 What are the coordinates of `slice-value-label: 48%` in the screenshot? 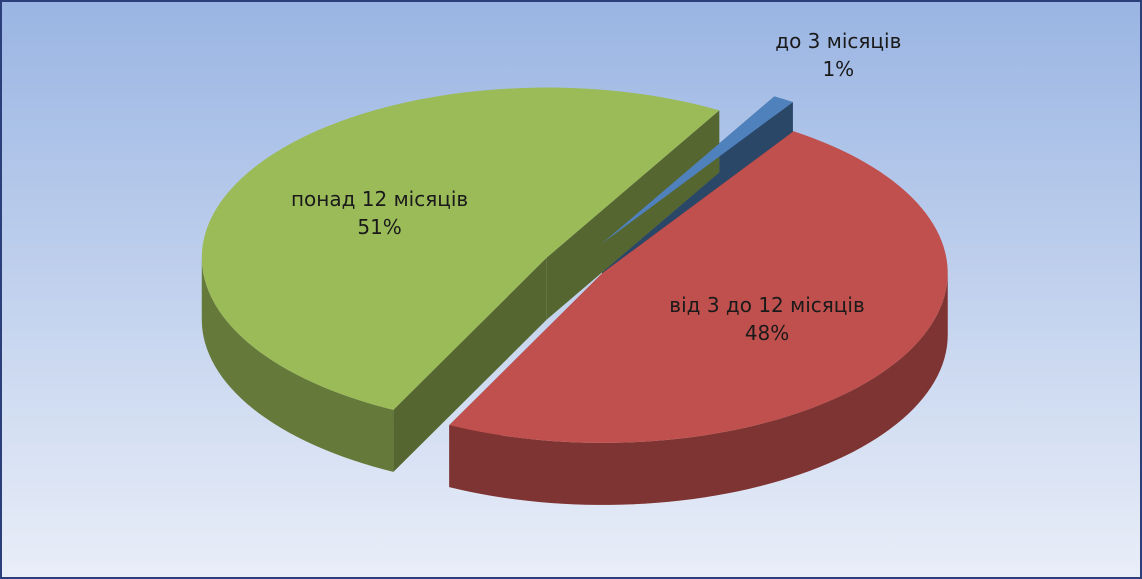 It's located at (767, 333).